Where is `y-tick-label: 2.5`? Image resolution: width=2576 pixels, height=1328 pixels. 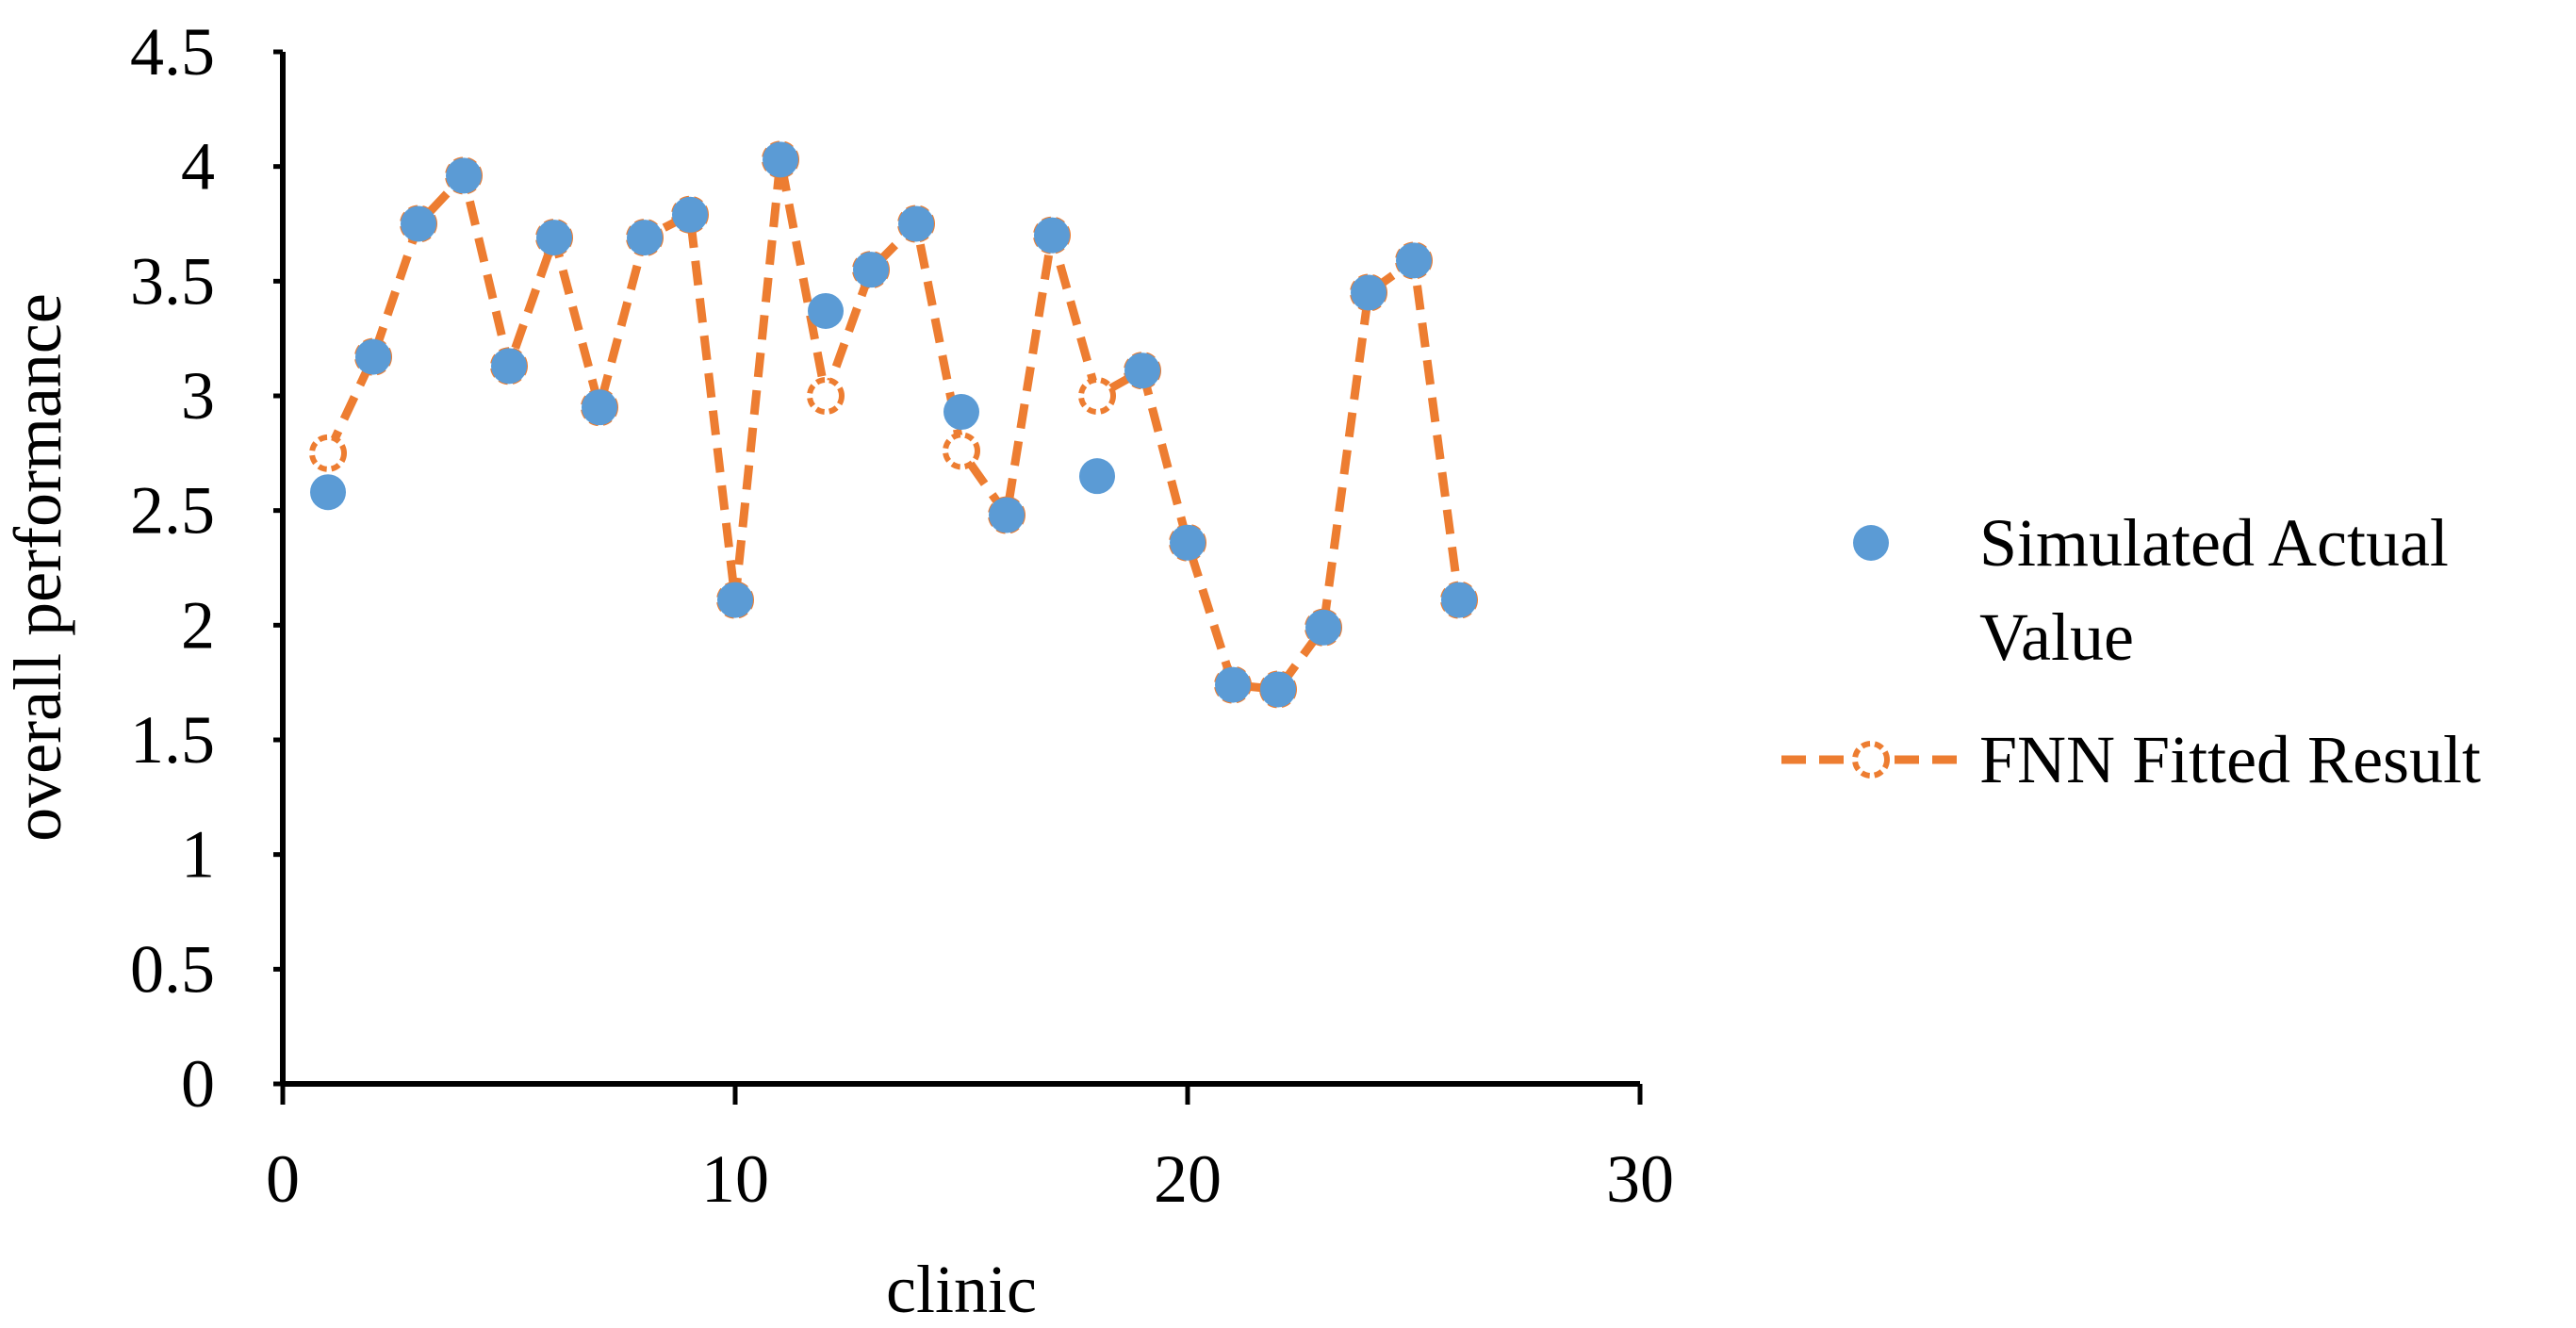
y-tick-label: 2.5 is located at coordinates (172, 511).